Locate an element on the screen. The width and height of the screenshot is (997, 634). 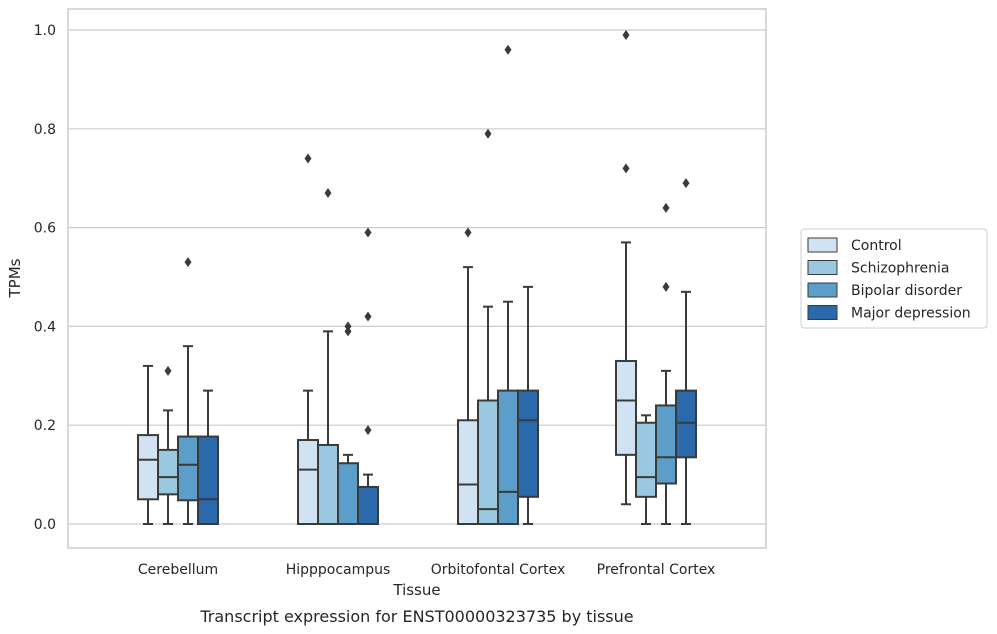
x-tick-label: Cerebellum is located at coordinates (178, 570).